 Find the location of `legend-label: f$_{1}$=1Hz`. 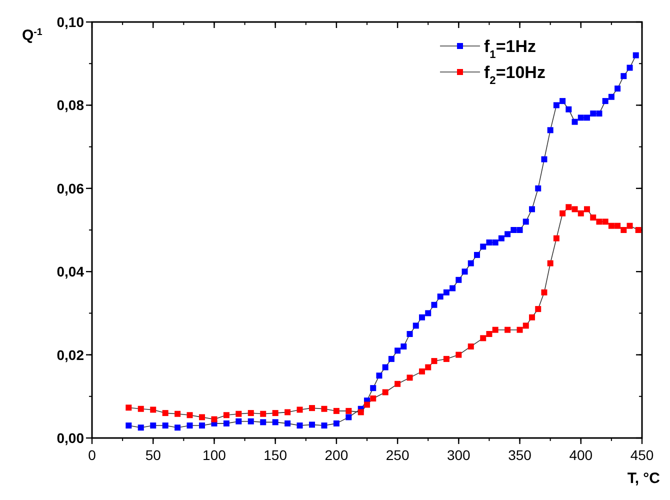

legend-label: f$_{1}$=1Hz is located at coordinates (510, 49).